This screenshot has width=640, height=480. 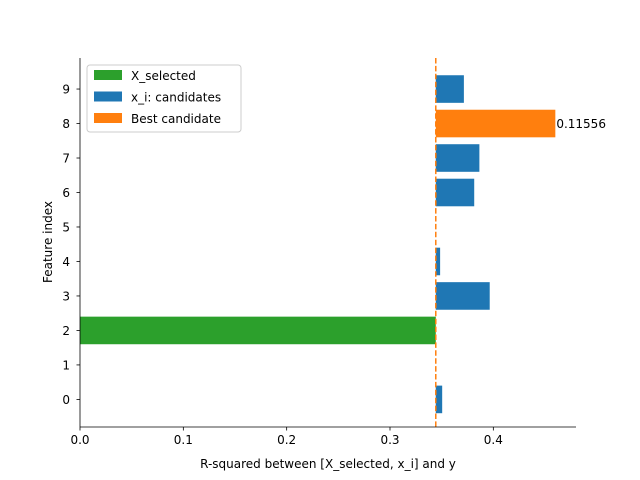 What do you see at coordinates (66, 227) in the screenshot?
I see `y-tick-label: 5` at bounding box center [66, 227].